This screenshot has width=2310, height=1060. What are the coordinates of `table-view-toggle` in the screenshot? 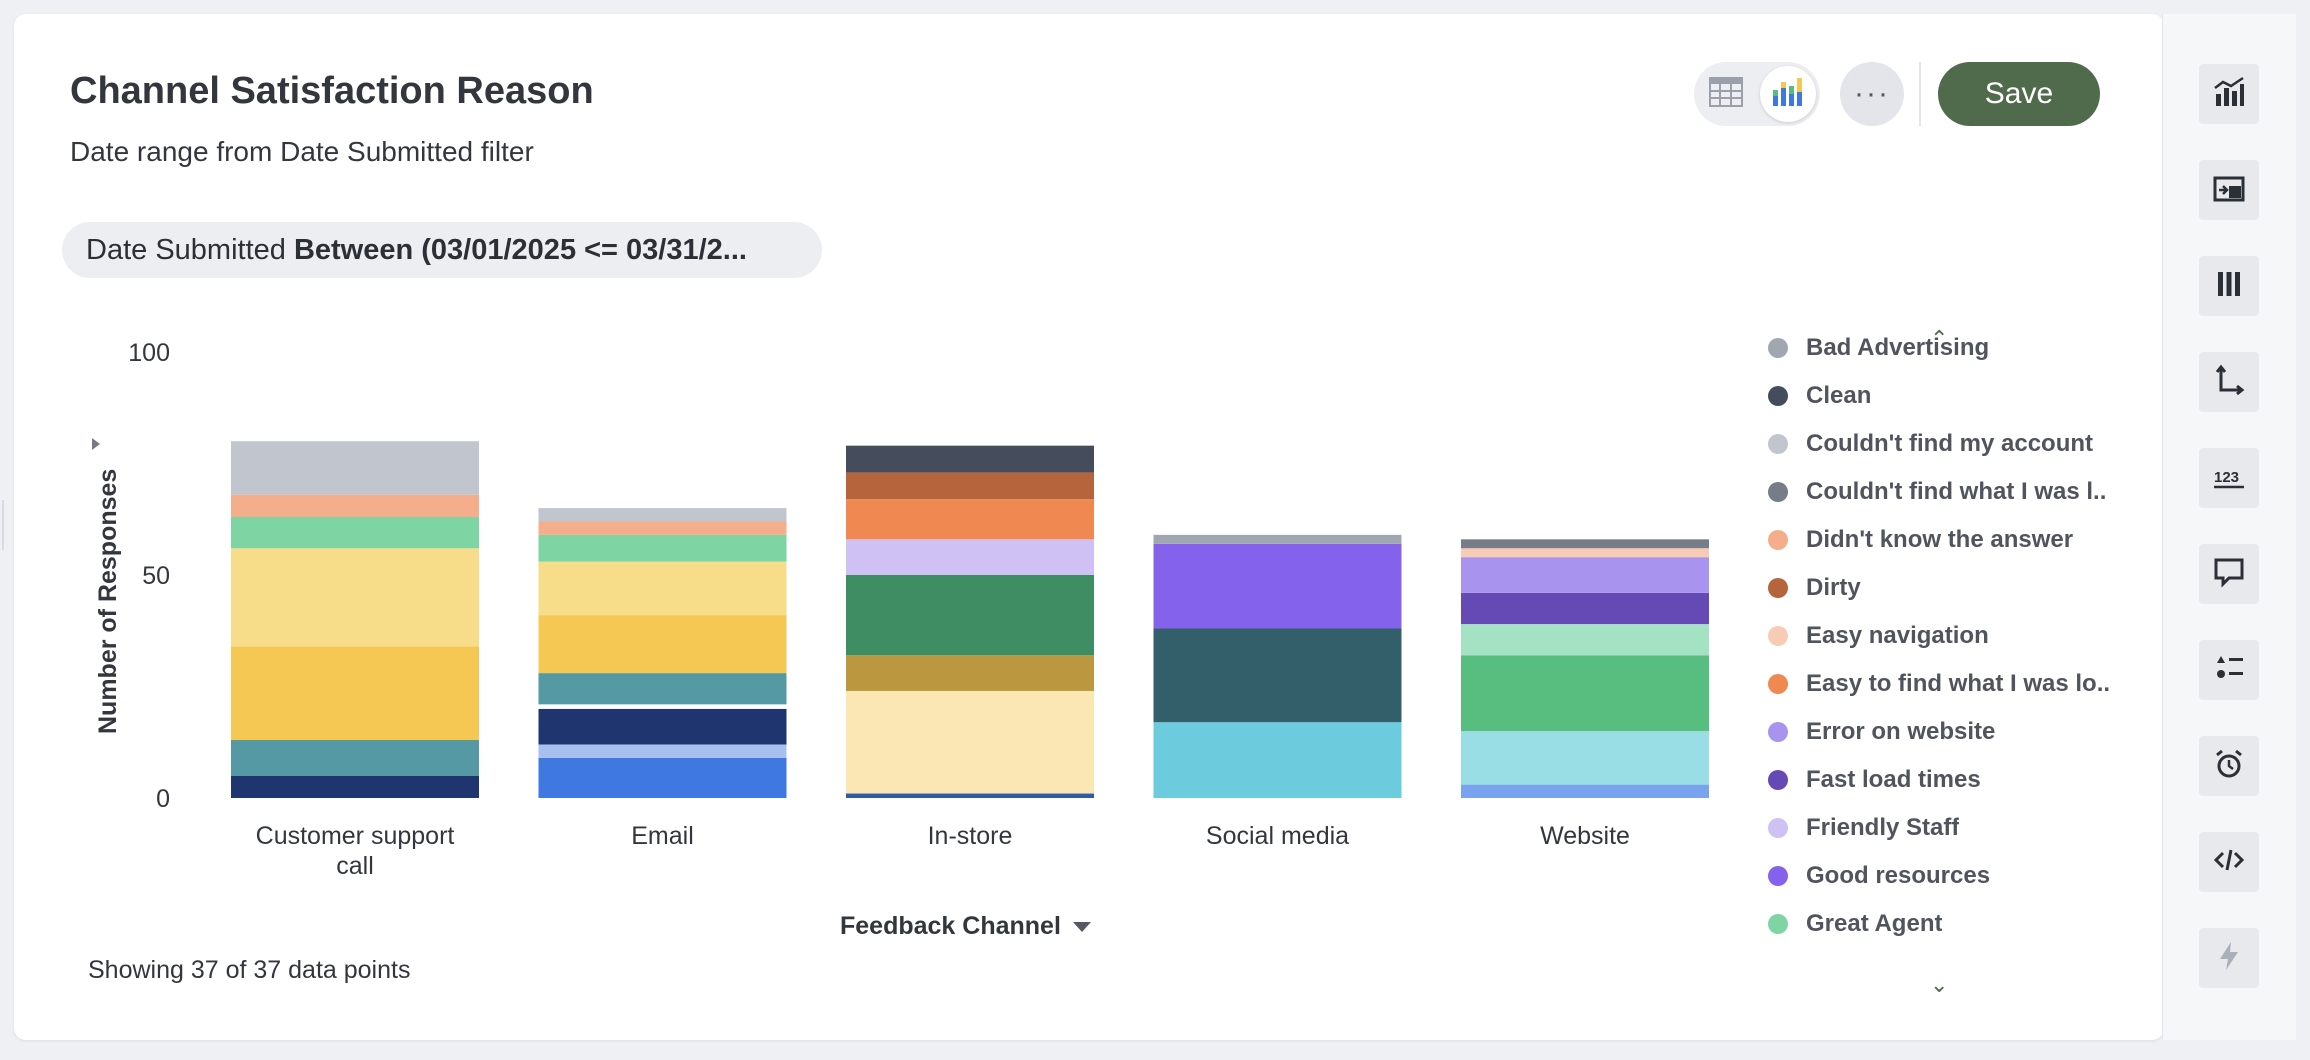 It's located at (1726, 94).